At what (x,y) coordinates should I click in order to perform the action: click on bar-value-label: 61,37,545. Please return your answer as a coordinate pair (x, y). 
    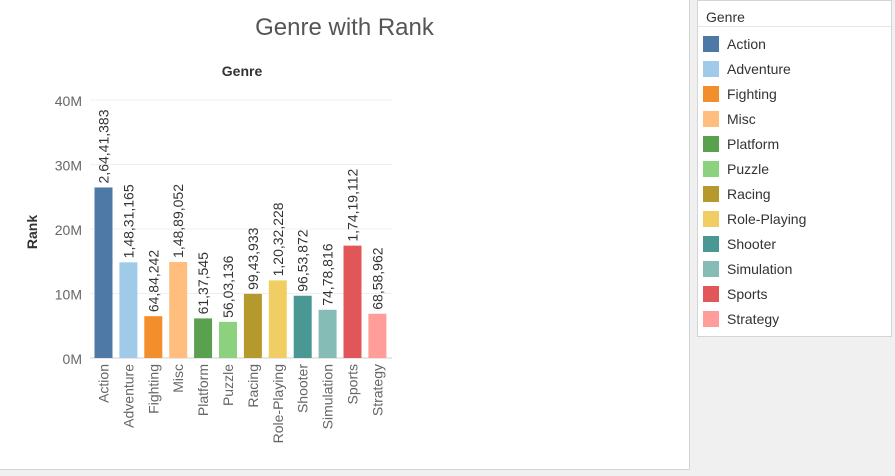
    Looking at the image, I should click on (203, 283).